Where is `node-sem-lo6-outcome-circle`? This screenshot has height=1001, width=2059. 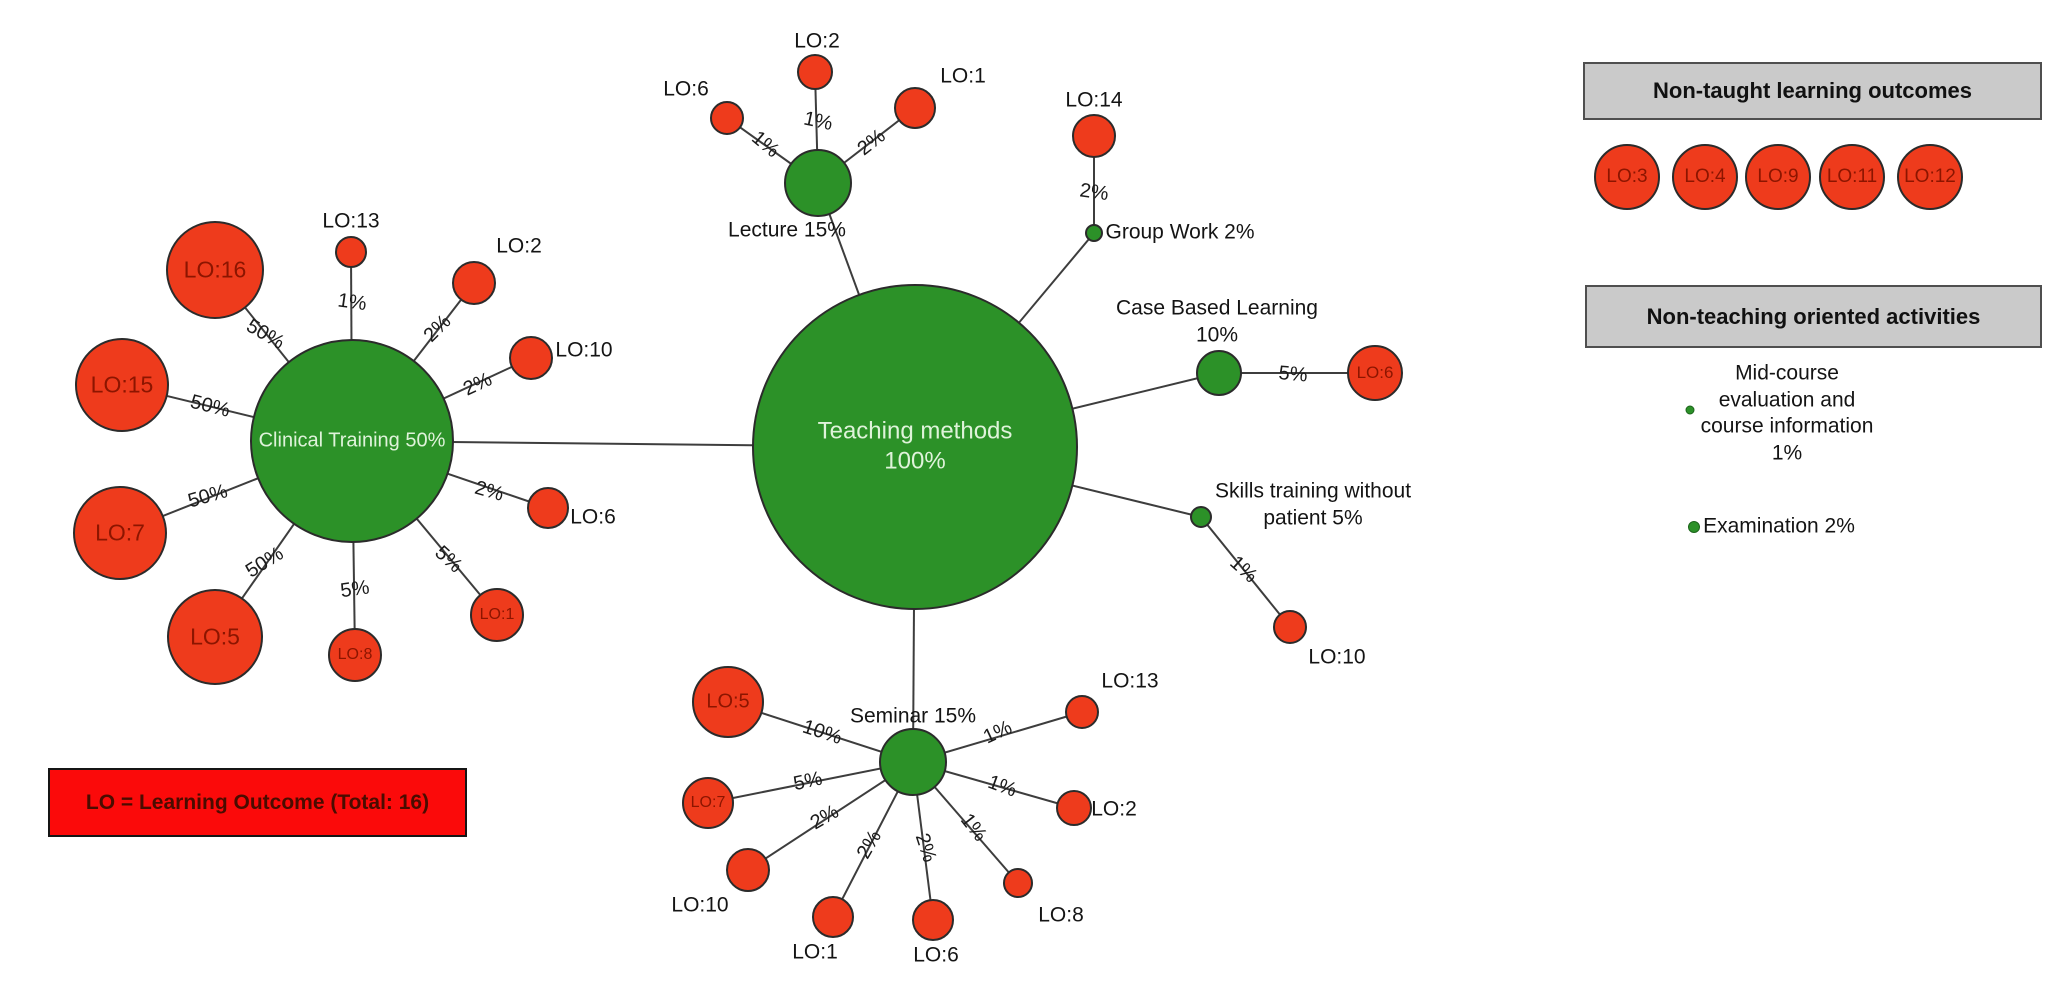
node-sem-lo6-outcome-circle is located at coordinates (933, 920).